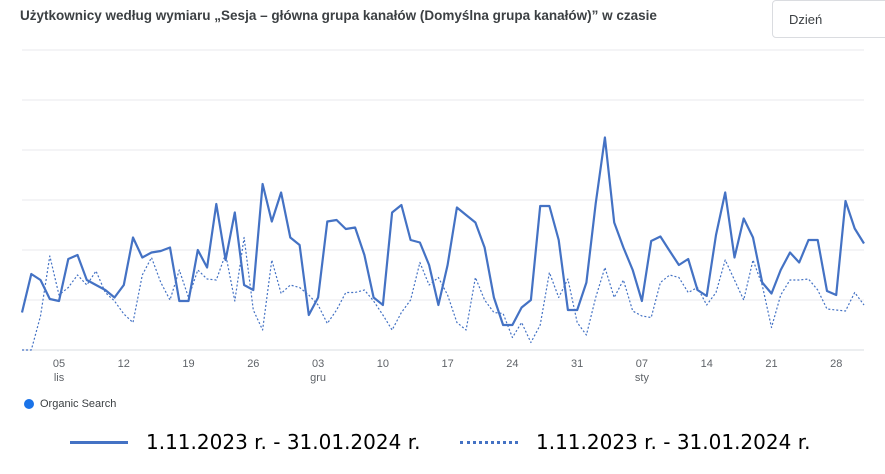 The width and height of the screenshot is (885, 474). Describe the element at coordinates (828, 19) in the screenshot. I see `period-dropdown: Dzień` at that location.